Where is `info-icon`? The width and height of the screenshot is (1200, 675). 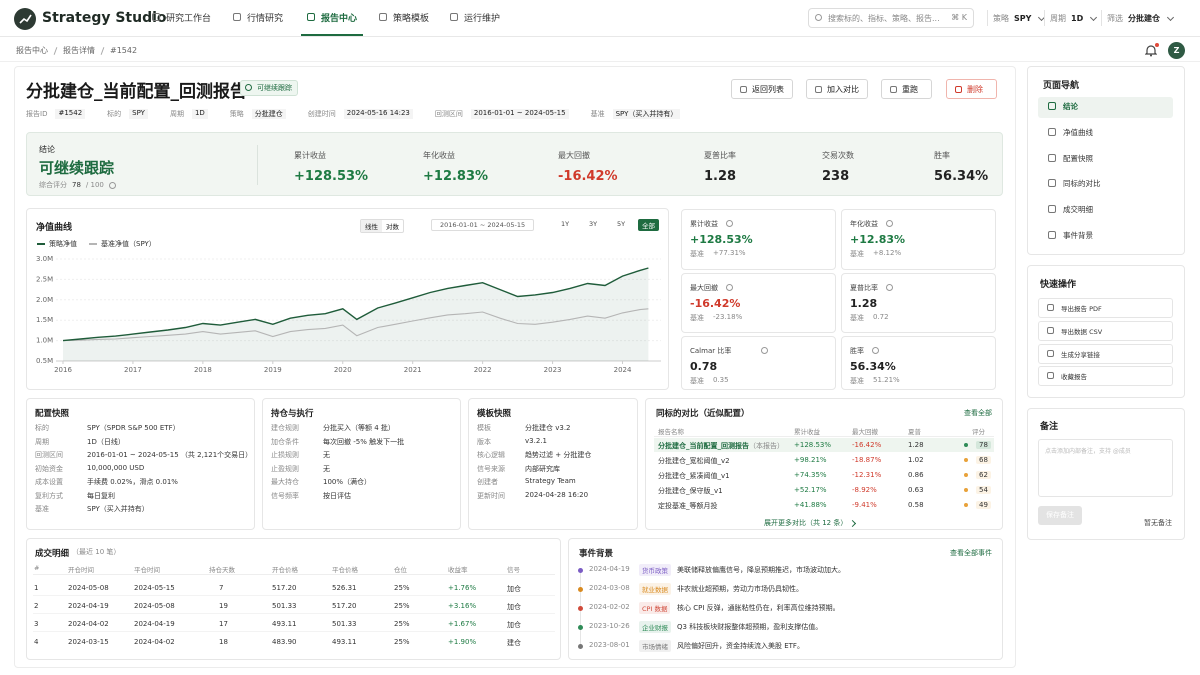 info-icon is located at coordinates (764, 350).